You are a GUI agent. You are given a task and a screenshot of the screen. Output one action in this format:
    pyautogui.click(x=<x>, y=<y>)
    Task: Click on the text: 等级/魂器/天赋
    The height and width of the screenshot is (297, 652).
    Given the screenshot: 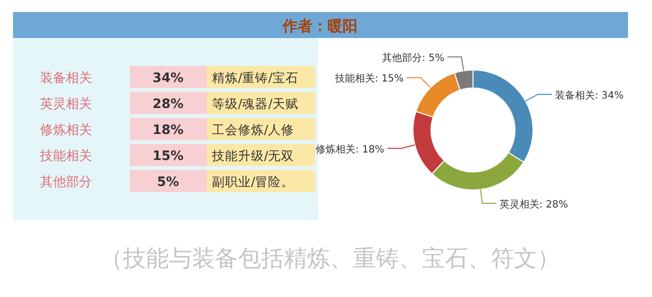 What is the action you would take?
    pyautogui.click(x=255, y=103)
    